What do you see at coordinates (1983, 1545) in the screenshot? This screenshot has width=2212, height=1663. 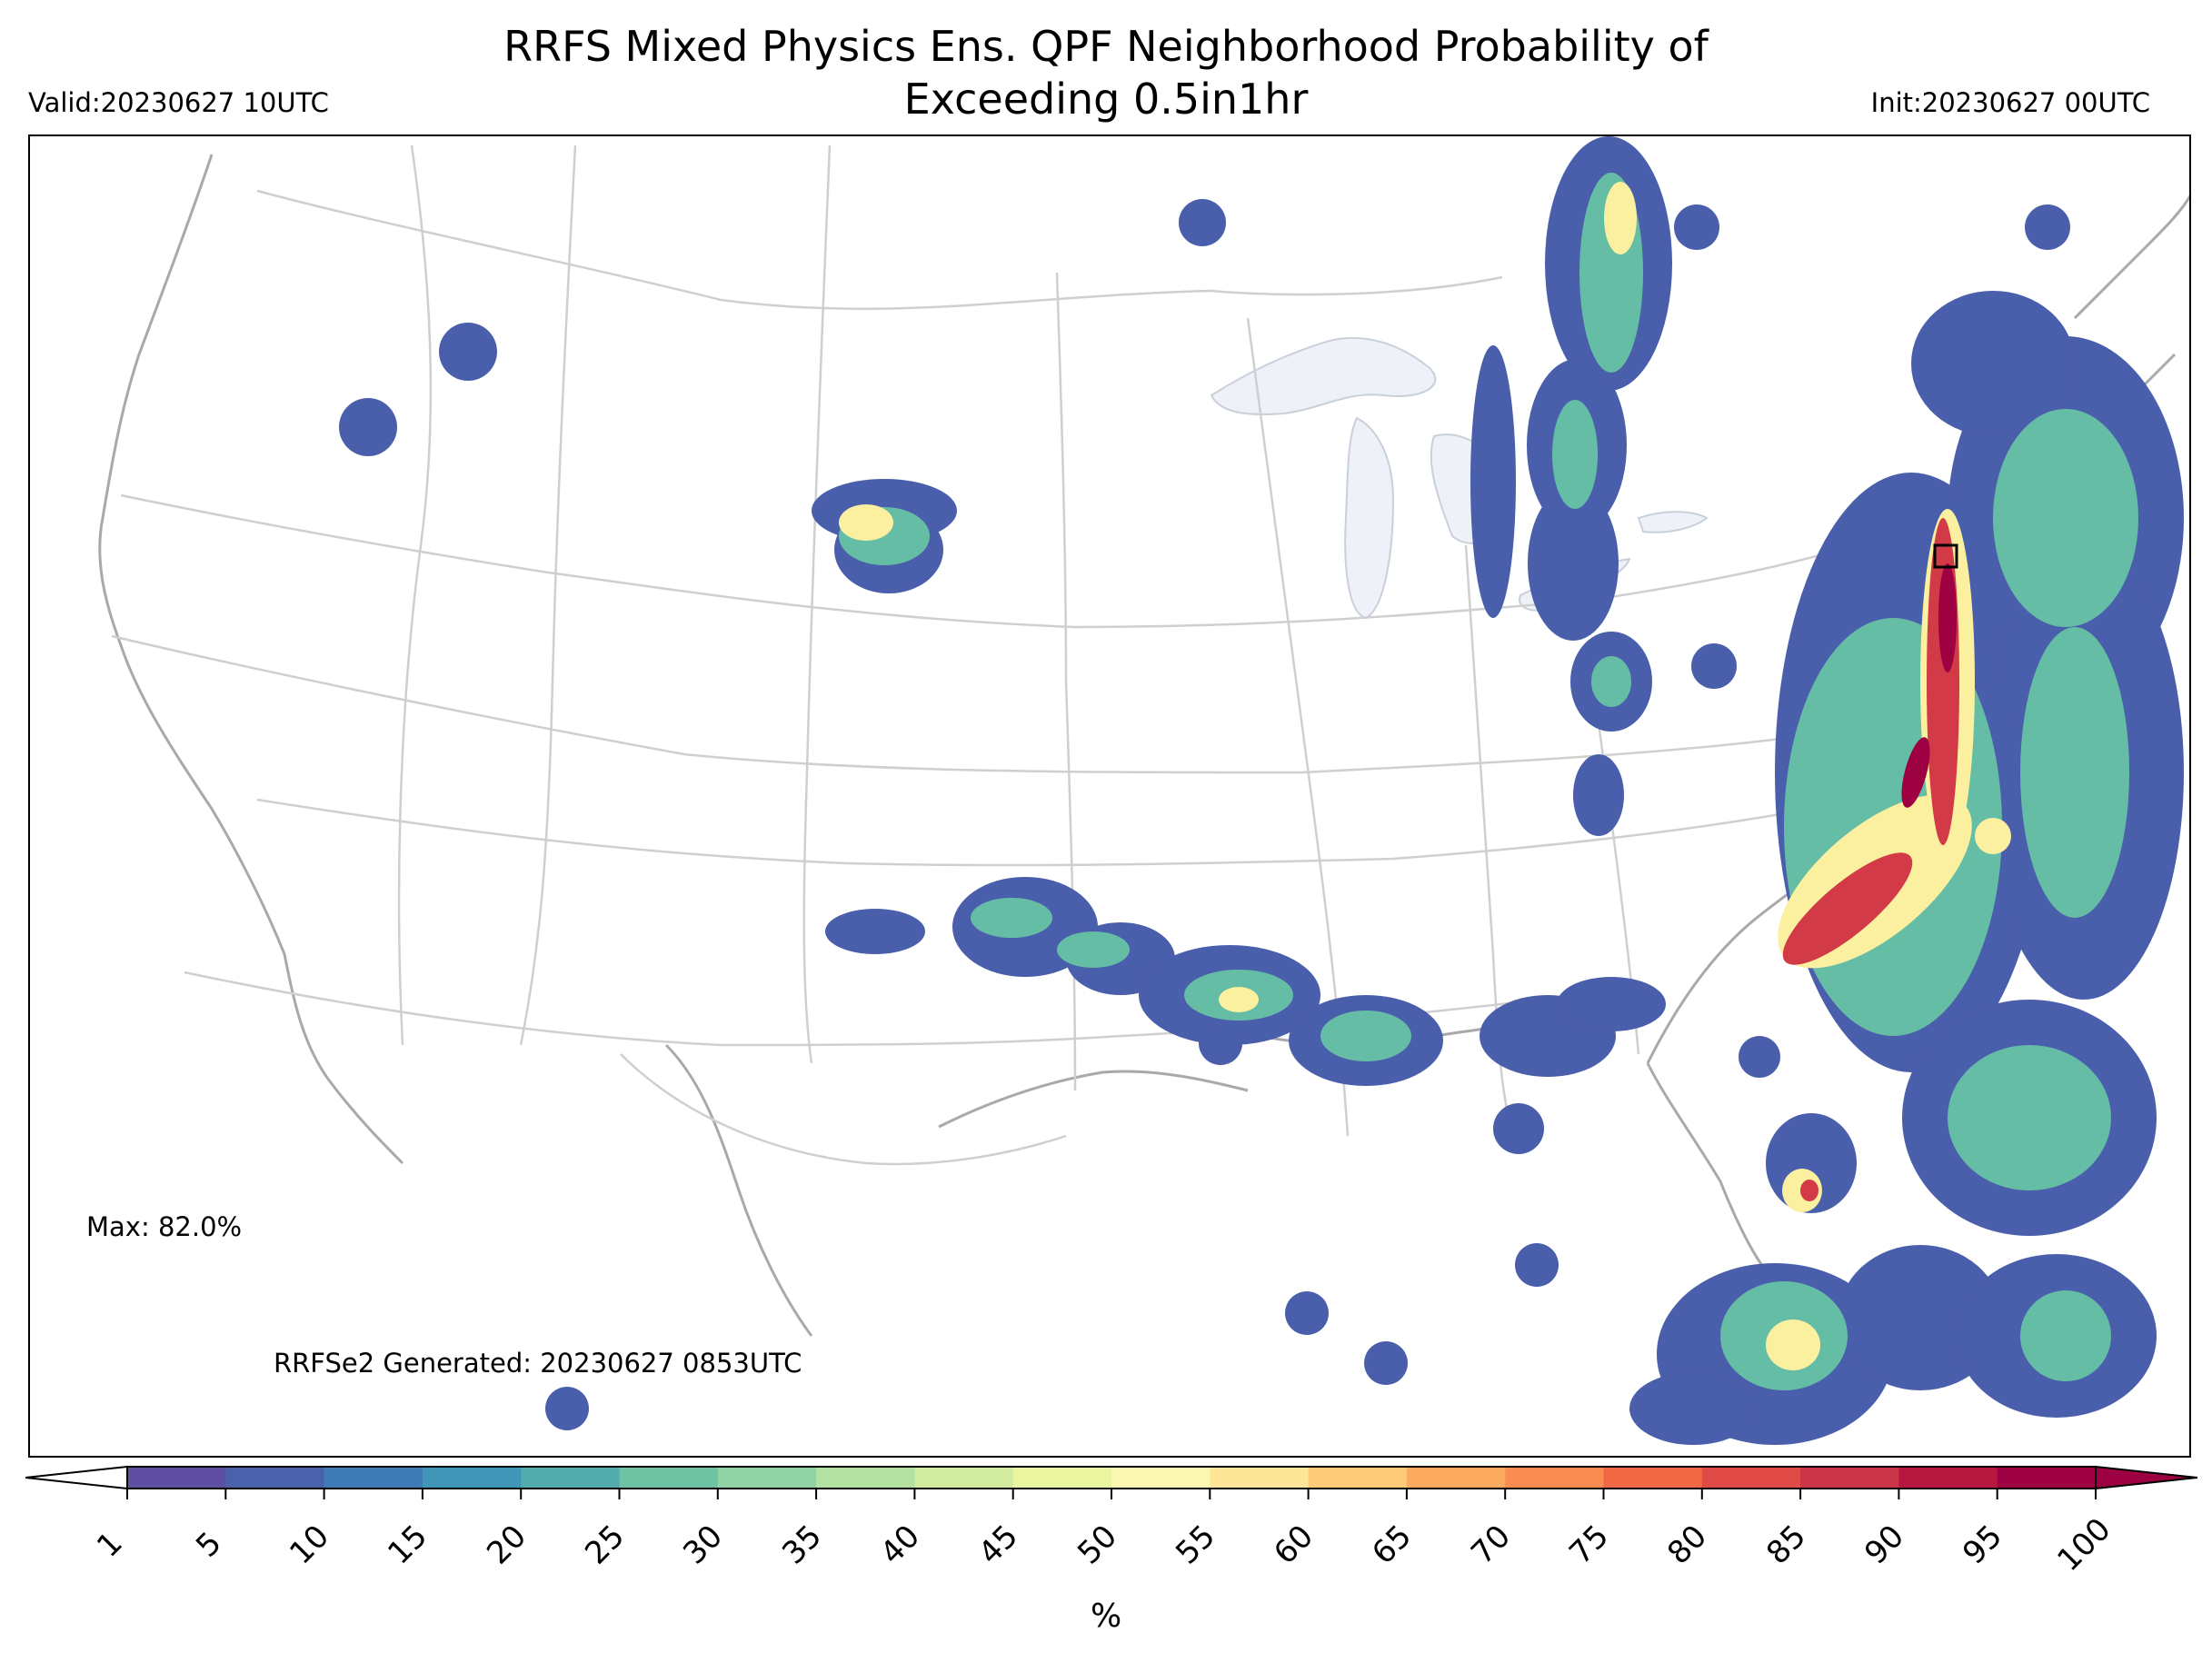 I see `colorbar-tick-label: 95` at bounding box center [1983, 1545].